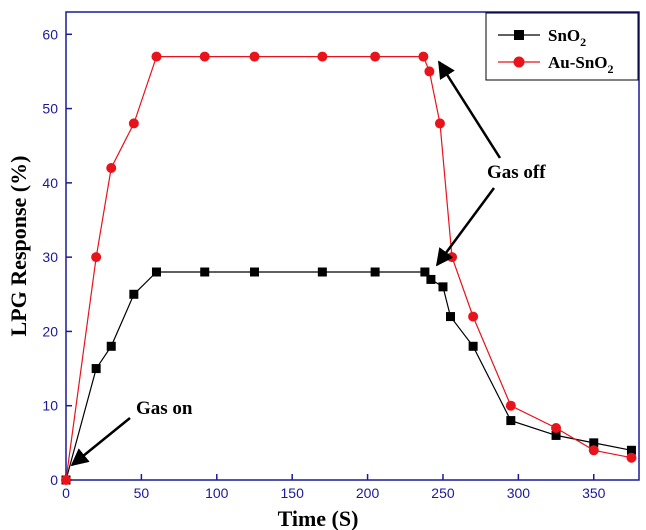 The image size is (646, 530). What do you see at coordinates (50, 406) in the screenshot?
I see `y-tick-label: 10` at bounding box center [50, 406].